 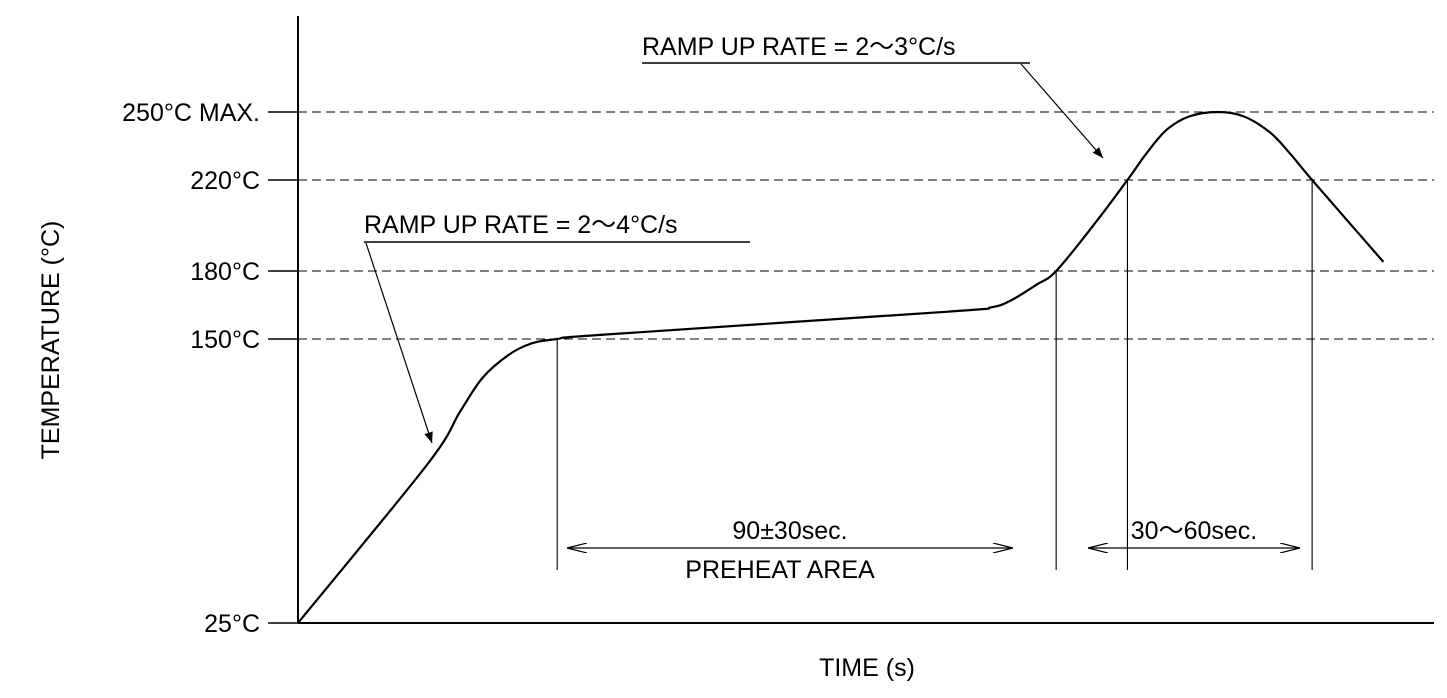 What do you see at coordinates (790, 550) in the screenshot?
I see `preheat-dimension: 90±30sec. PREHEAT AREA` at bounding box center [790, 550].